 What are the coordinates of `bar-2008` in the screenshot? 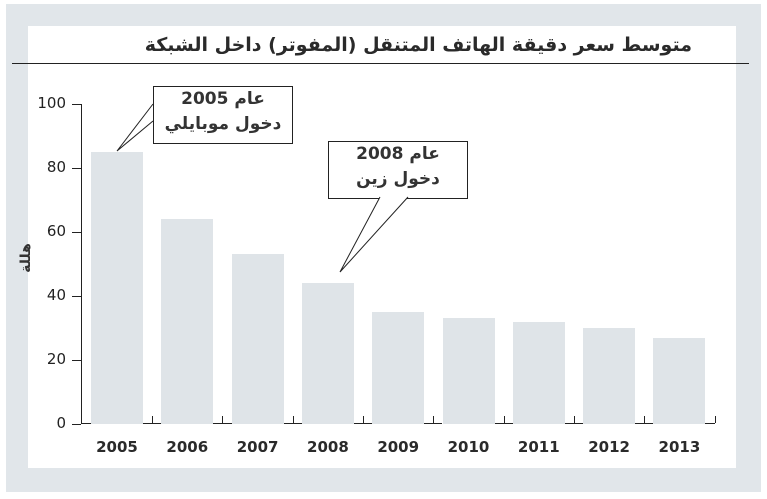 It's located at (327, 353).